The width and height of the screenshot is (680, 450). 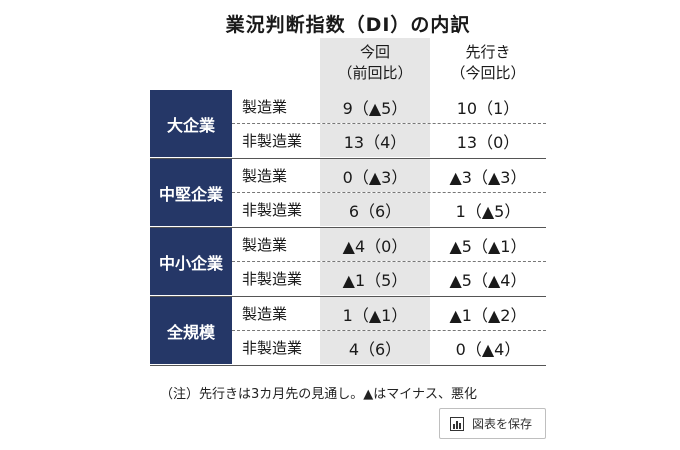 What do you see at coordinates (375, 106) in the screenshot?
I see `current-value: 9（▲5）` at bounding box center [375, 106].